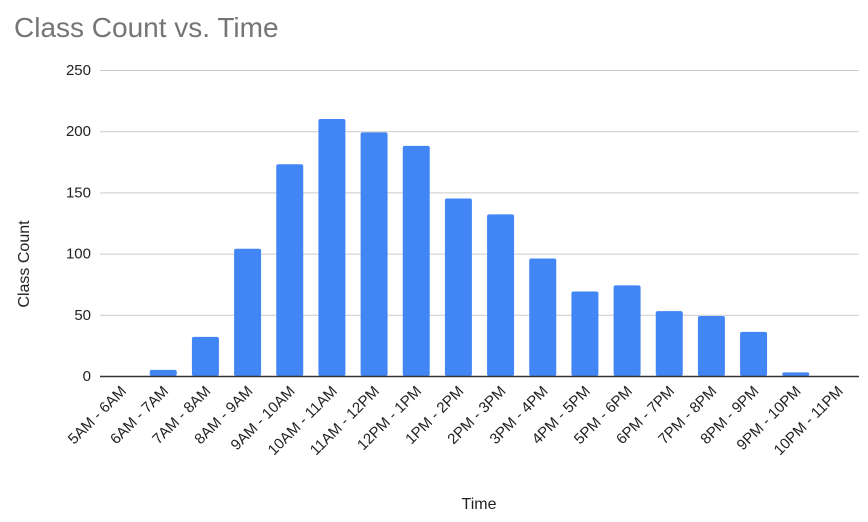  I want to click on y-axis-label: Class Count, so click(24, 264).